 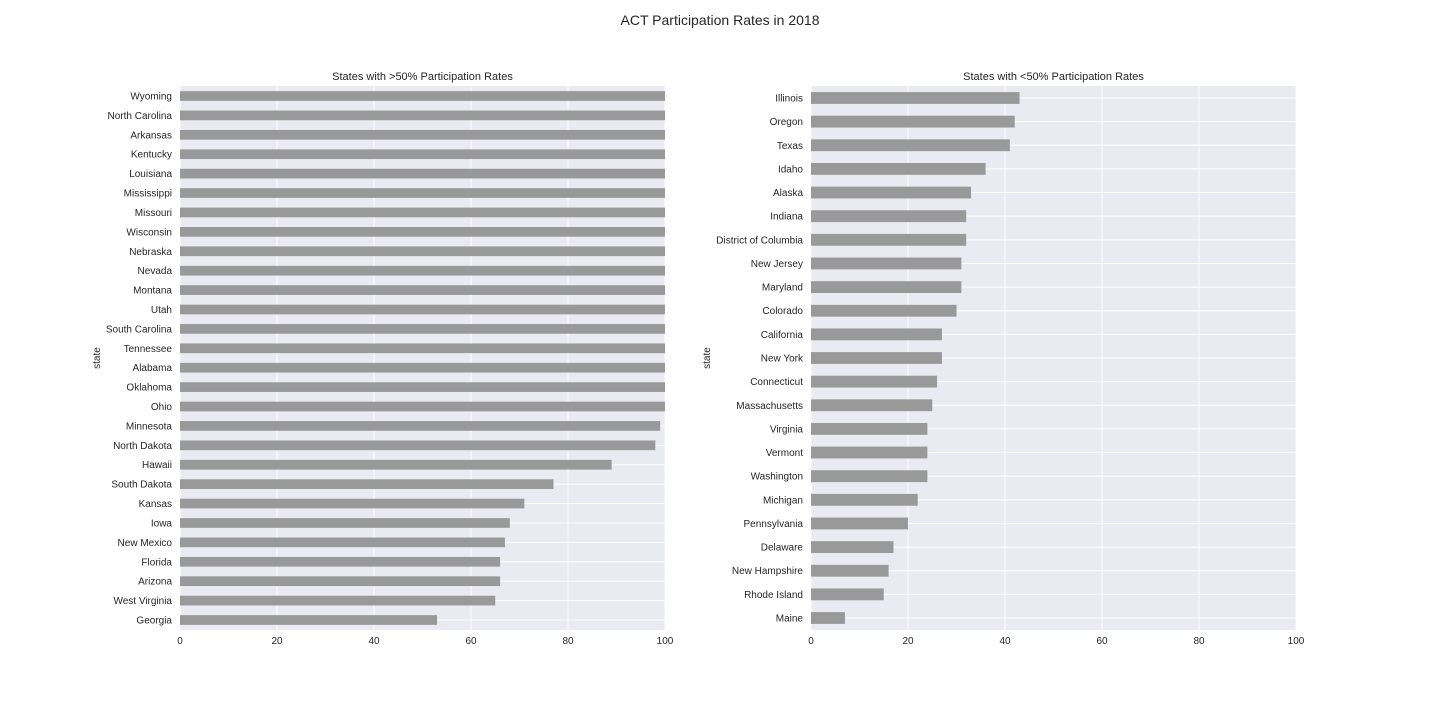 I want to click on right-category-label: California, so click(x=782, y=335).